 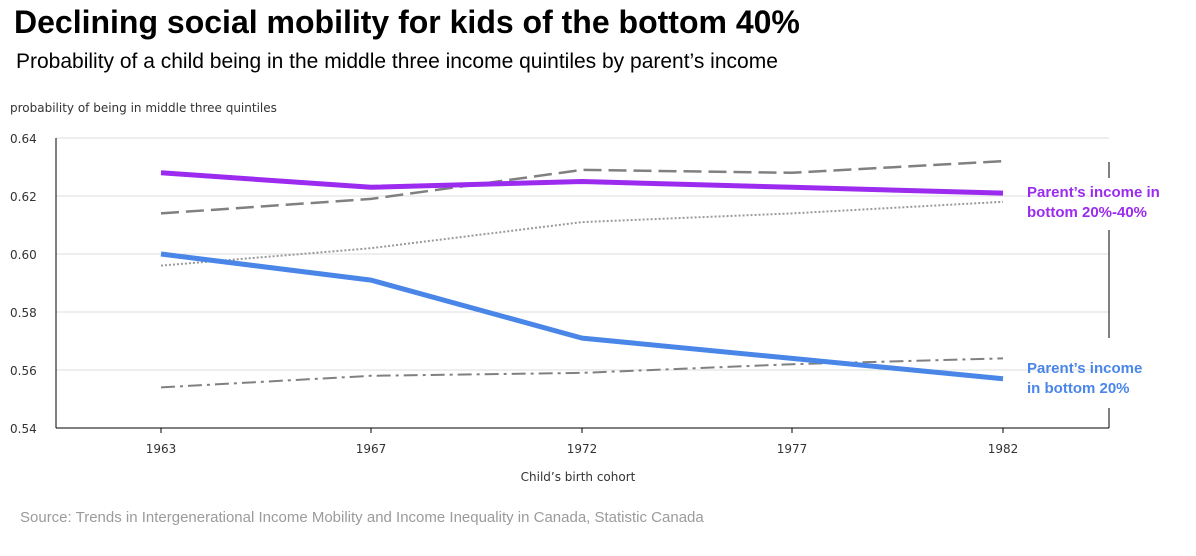 I want to click on series-line-dash-dot, so click(x=582, y=373).